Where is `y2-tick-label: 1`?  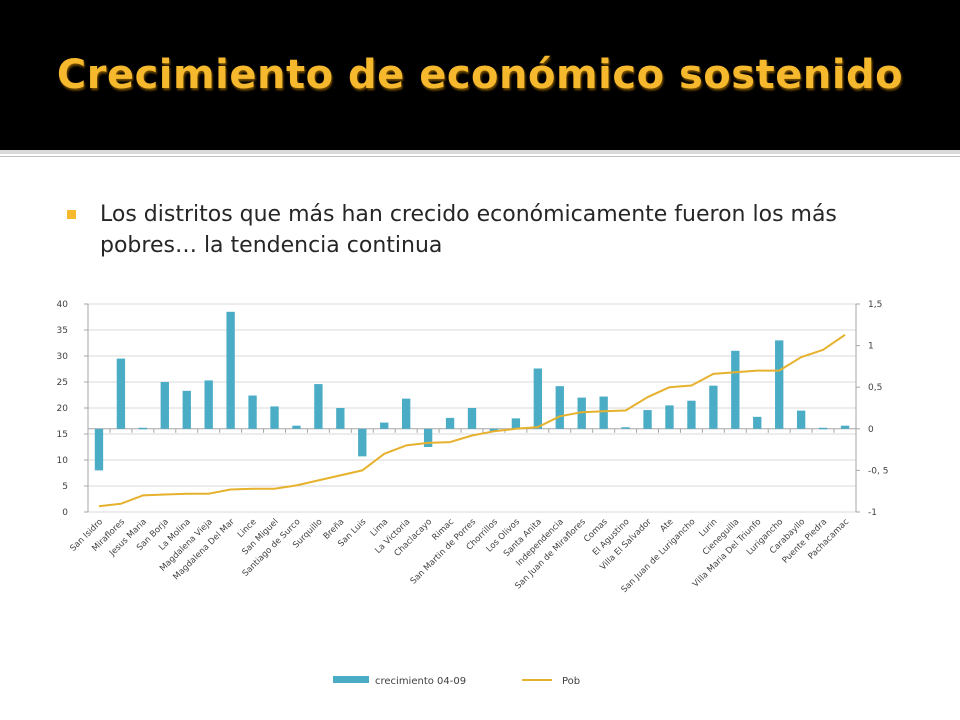 y2-tick-label: 1 is located at coordinates (871, 347).